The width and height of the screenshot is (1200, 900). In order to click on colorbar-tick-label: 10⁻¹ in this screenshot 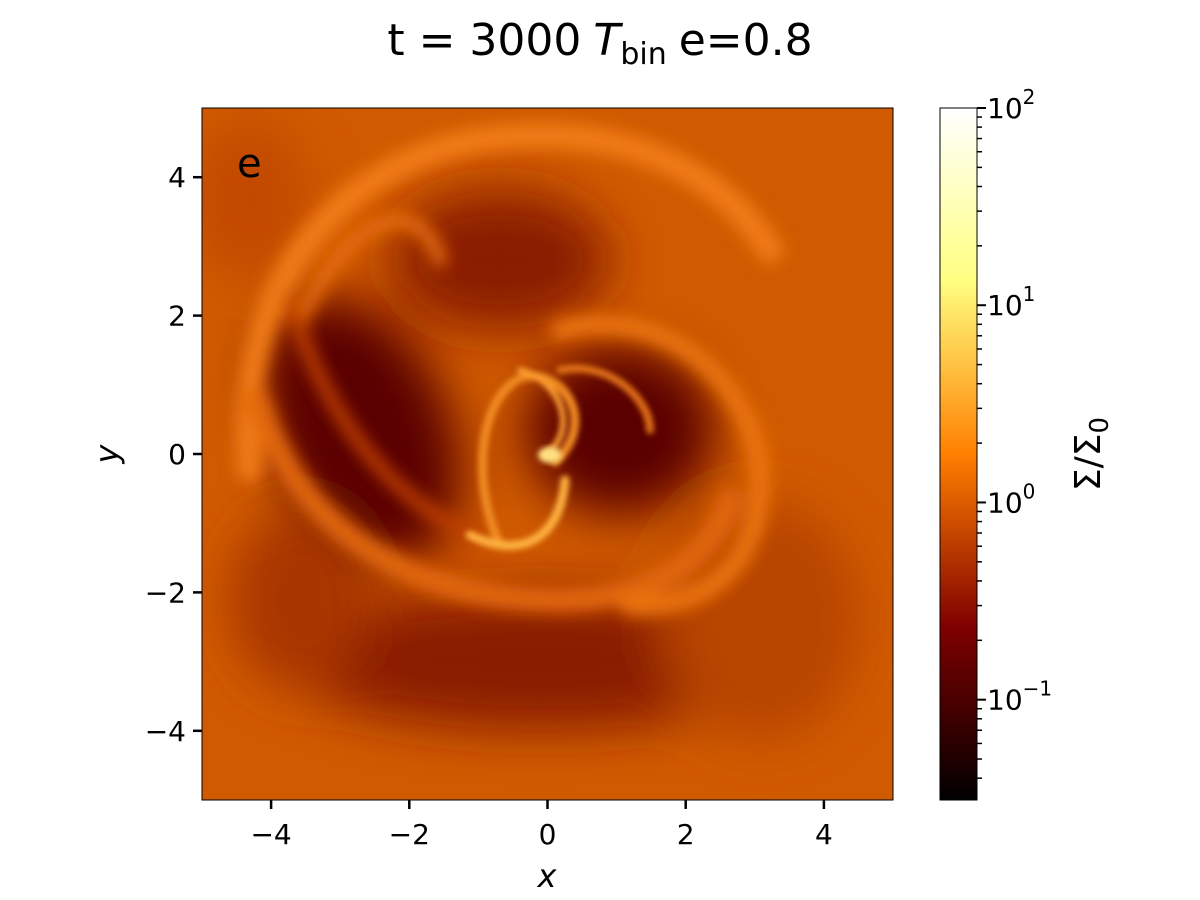, I will do `click(1019, 697)`.